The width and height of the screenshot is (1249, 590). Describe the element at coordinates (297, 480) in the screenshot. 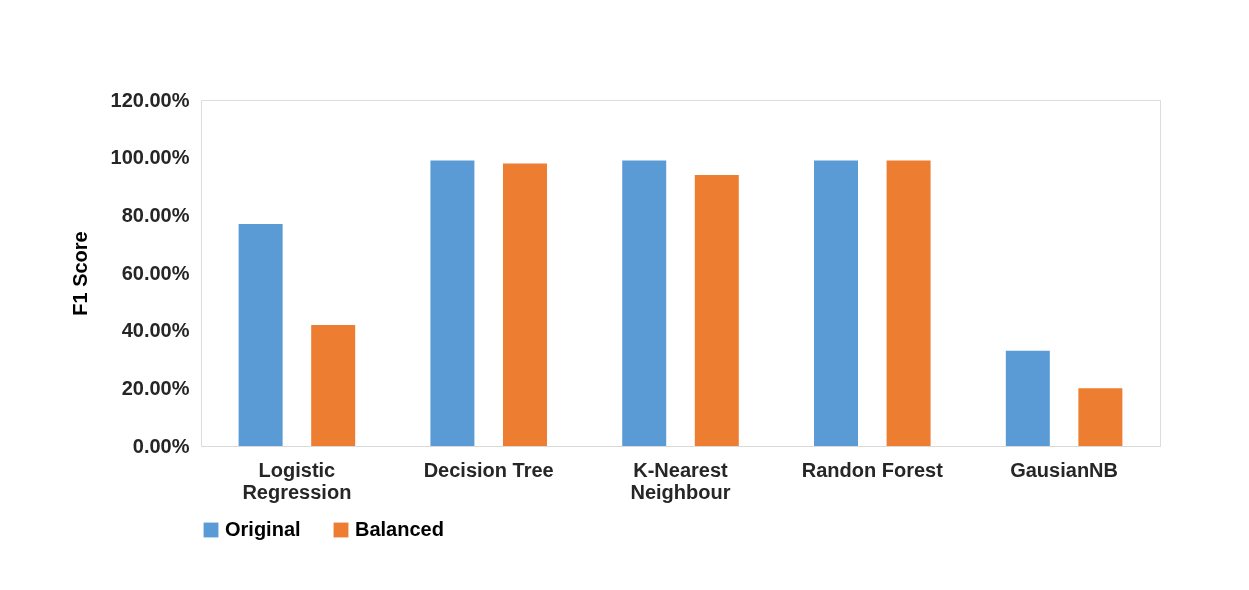

I see `x-tick-label: Logistic Regression` at that location.